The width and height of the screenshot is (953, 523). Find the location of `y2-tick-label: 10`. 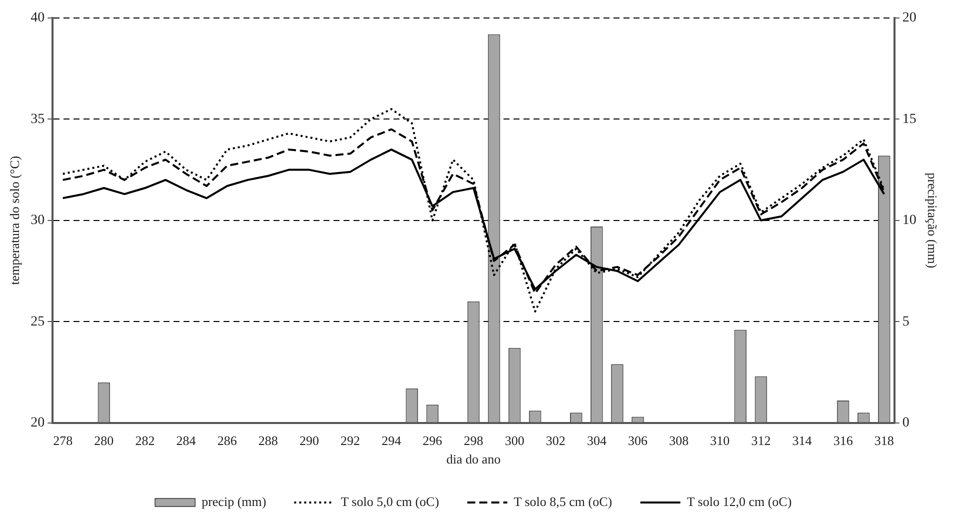

y2-tick-label: 10 is located at coordinates (909, 220).